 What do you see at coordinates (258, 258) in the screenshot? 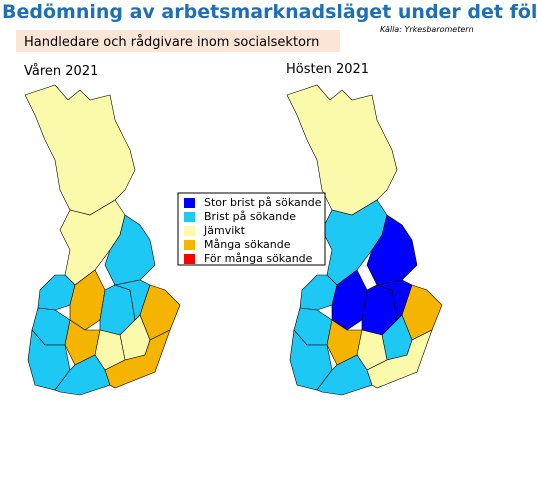
I see `legend-label: För många sökande` at bounding box center [258, 258].